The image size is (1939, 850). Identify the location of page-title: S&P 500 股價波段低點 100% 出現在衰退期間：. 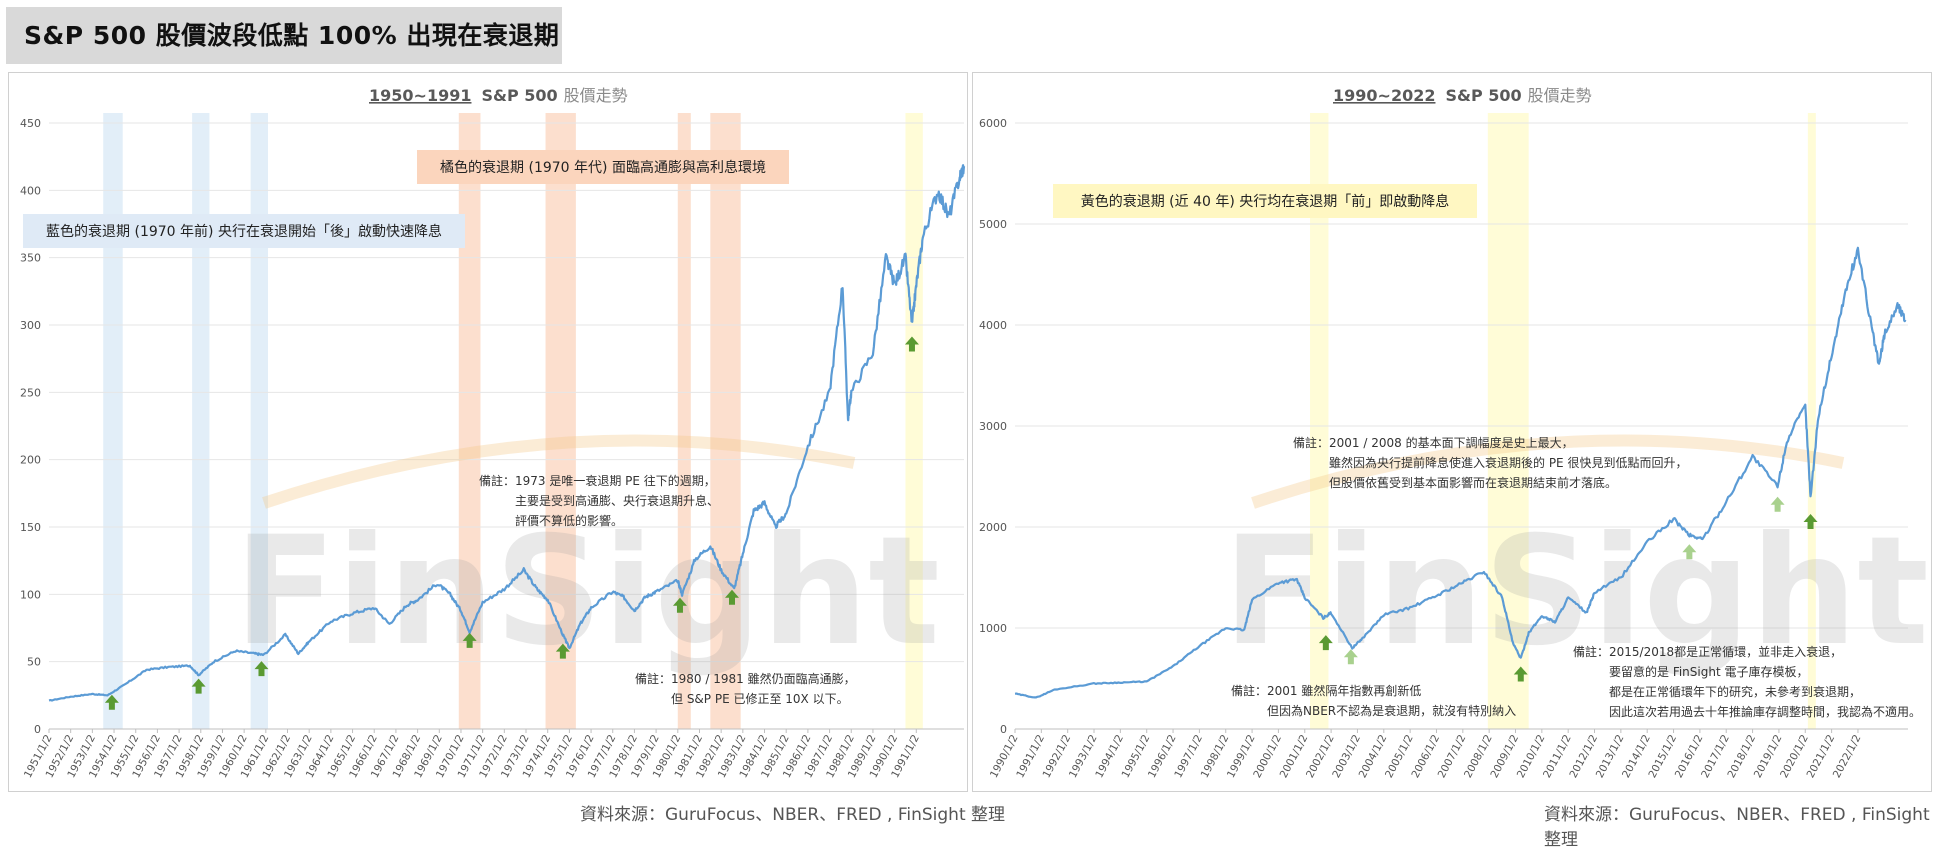
(284, 57).